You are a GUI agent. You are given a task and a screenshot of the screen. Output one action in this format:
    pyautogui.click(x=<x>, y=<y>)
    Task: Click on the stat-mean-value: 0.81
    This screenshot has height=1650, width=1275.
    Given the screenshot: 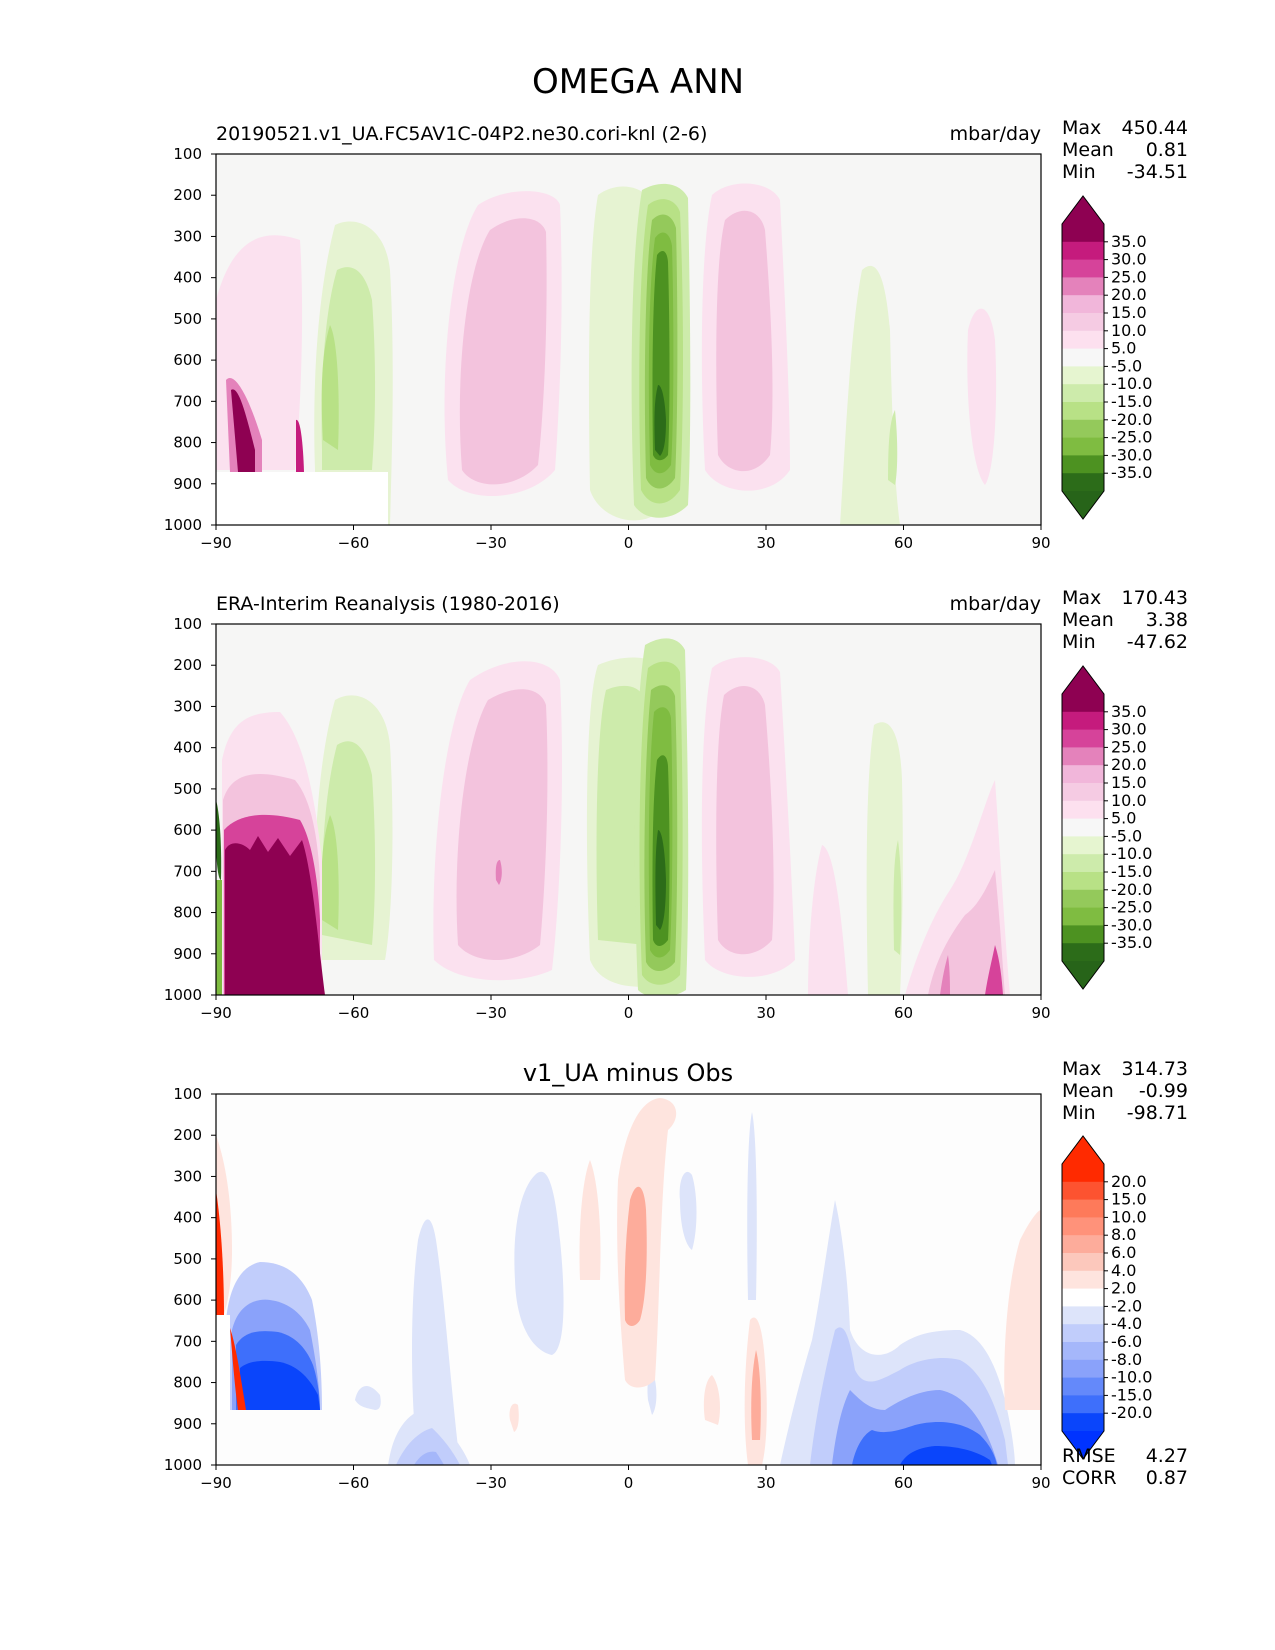 What is the action you would take?
    pyautogui.click(x=1167, y=150)
    